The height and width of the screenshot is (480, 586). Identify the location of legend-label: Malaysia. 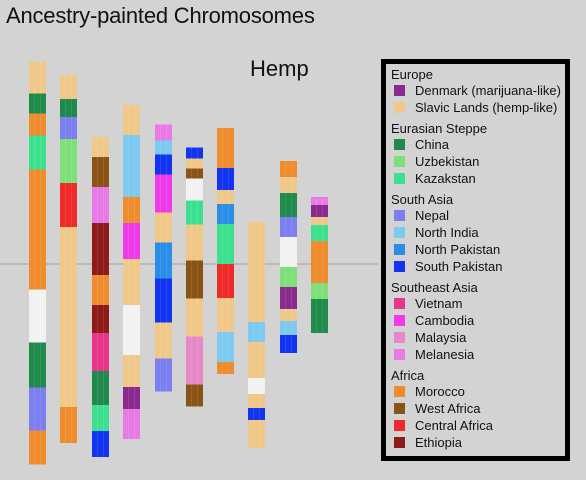
(441, 337).